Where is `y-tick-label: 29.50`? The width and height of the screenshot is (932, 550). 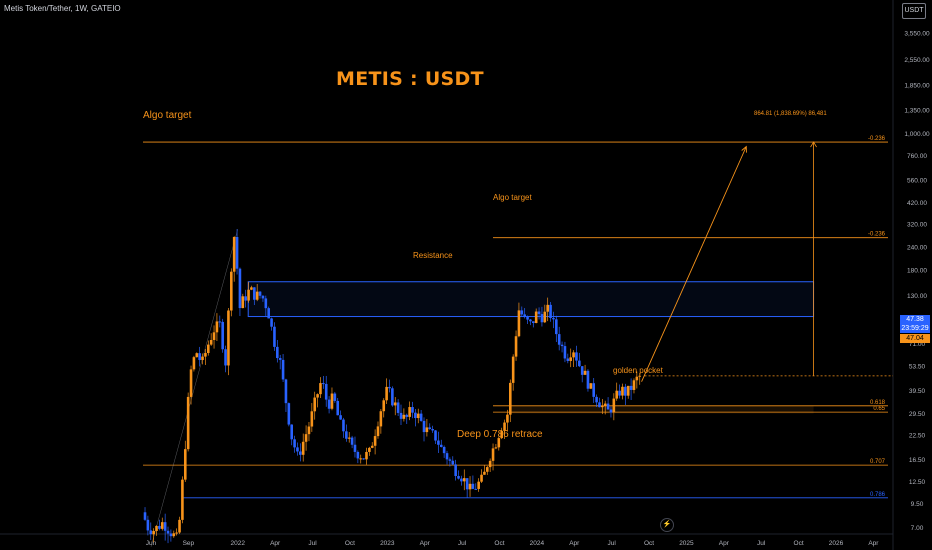
y-tick-label: 29.50 is located at coordinates (917, 414).